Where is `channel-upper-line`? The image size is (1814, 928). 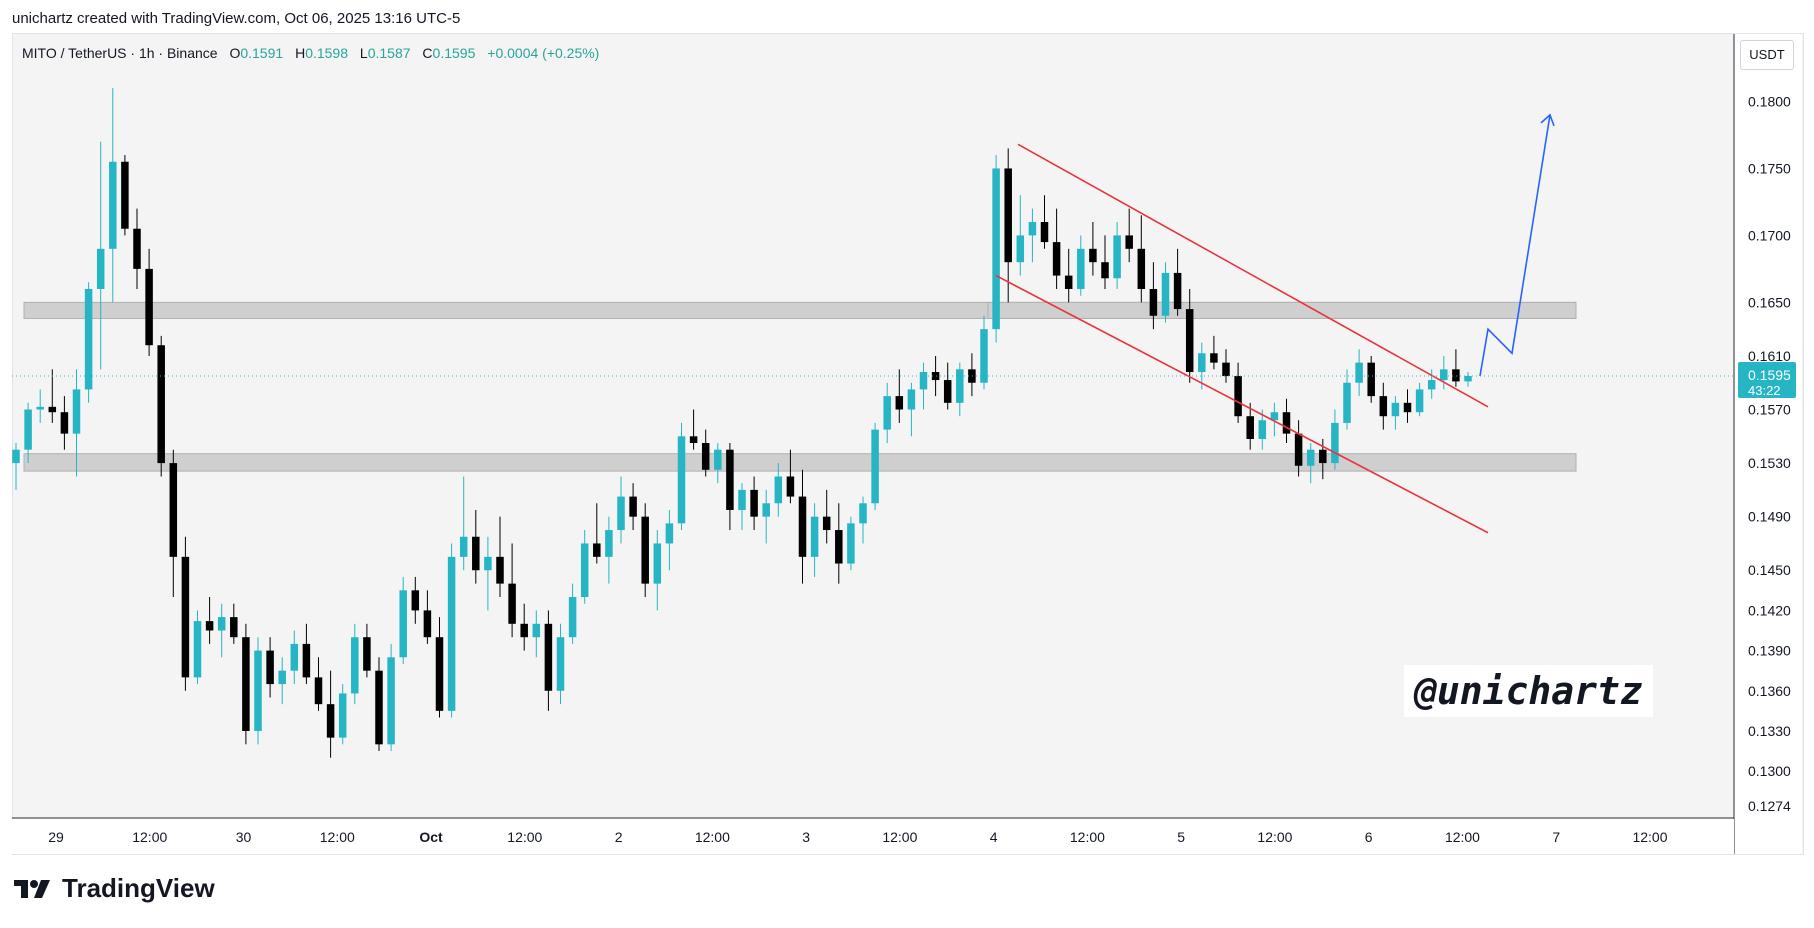
channel-upper-line is located at coordinates (1253, 275).